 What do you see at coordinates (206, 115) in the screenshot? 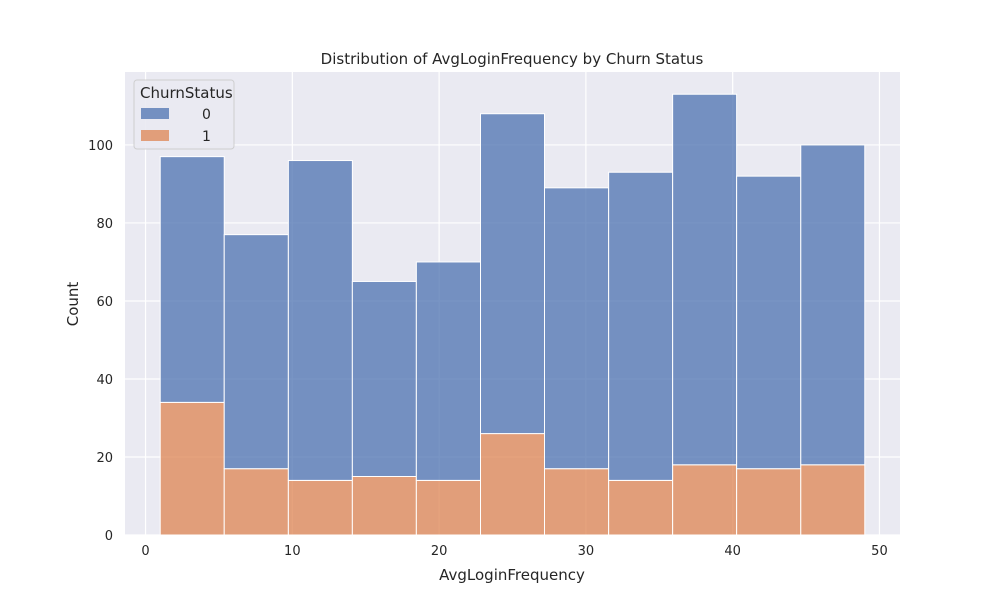
I see `legend-label-0: 0` at bounding box center [206, 115].